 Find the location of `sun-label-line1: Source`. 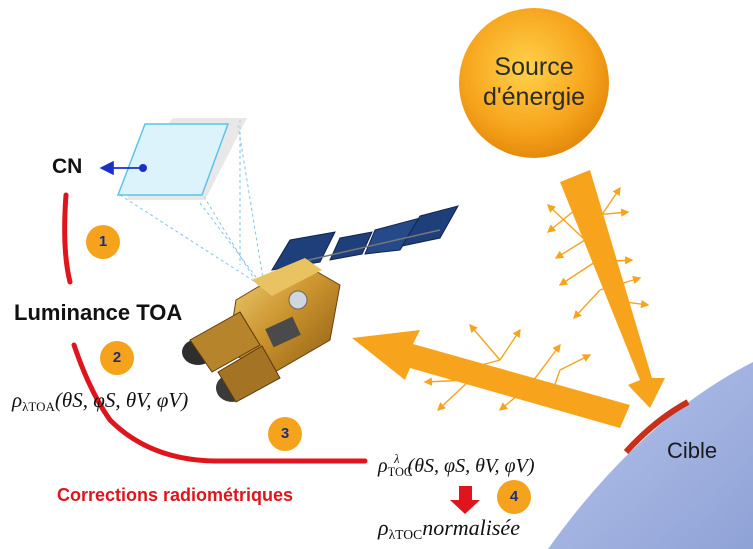

sun-label-line1: Source is located at coordinates (534, 67).